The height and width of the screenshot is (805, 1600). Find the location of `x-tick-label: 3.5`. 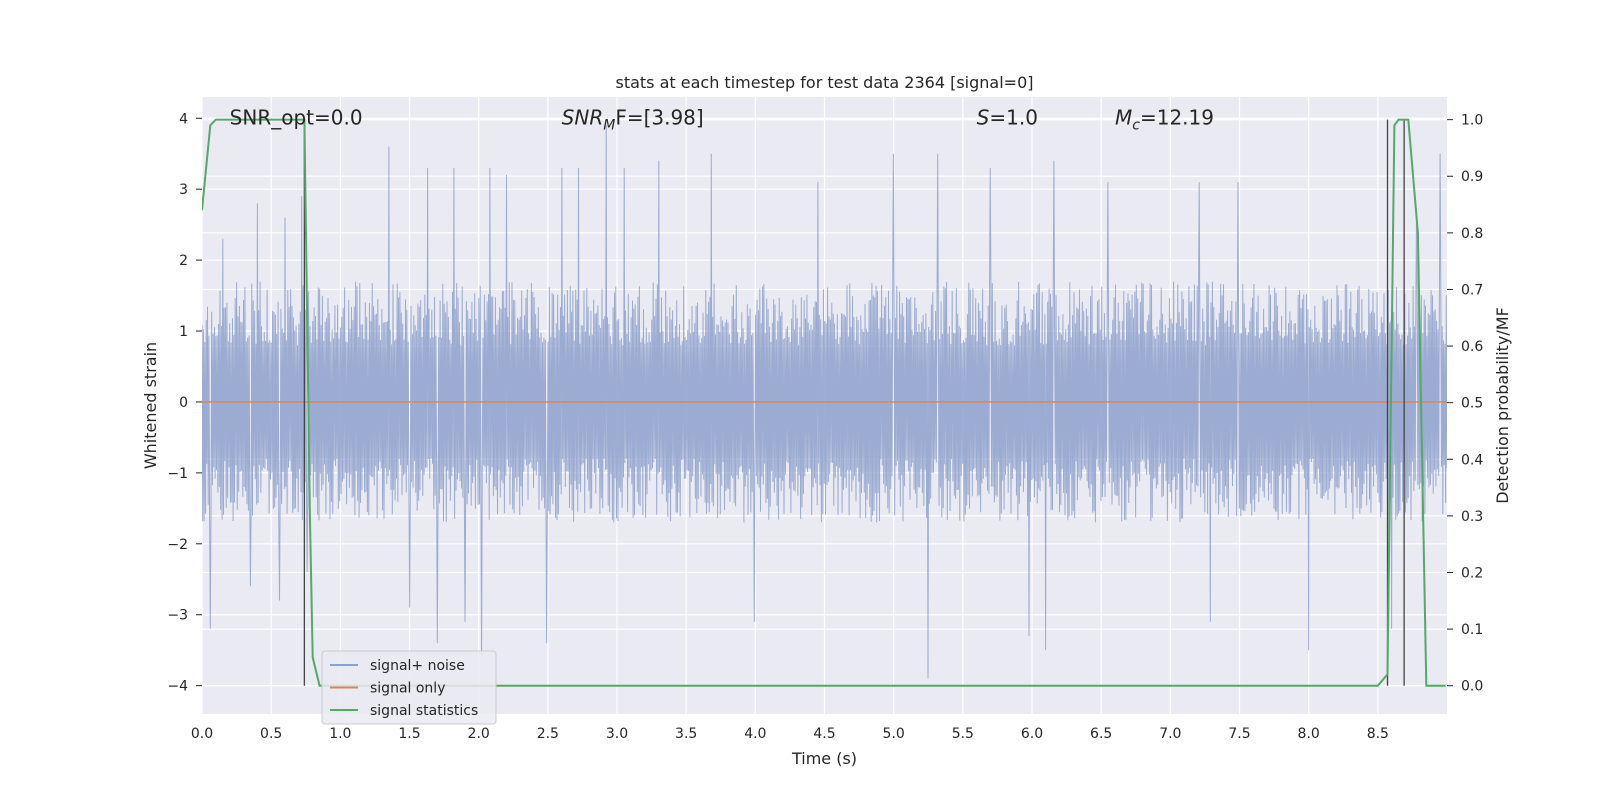

x-tick-label: 3.5 is located at coordinates (686, 734).